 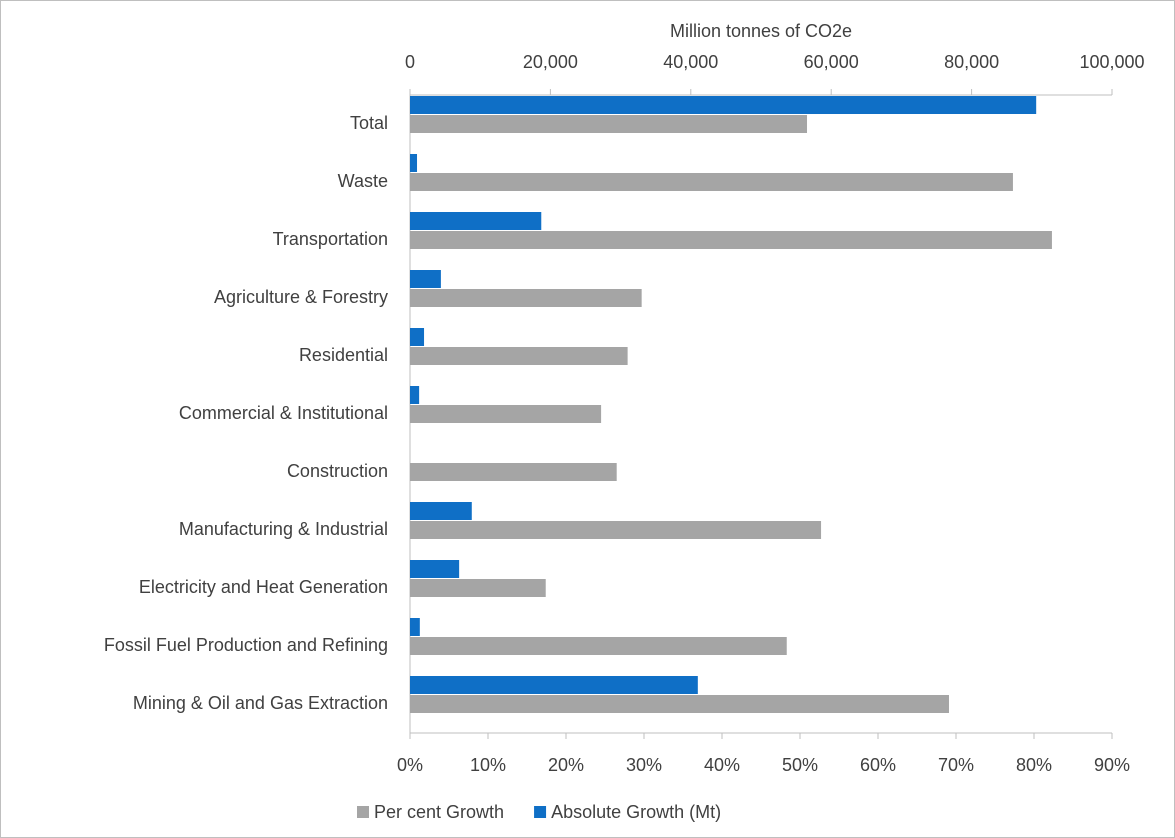 What do you see at coordinates (690, 62) in the screenshot?
I see `x2-tick-label: 40,000` at bounding box center [690, 62].